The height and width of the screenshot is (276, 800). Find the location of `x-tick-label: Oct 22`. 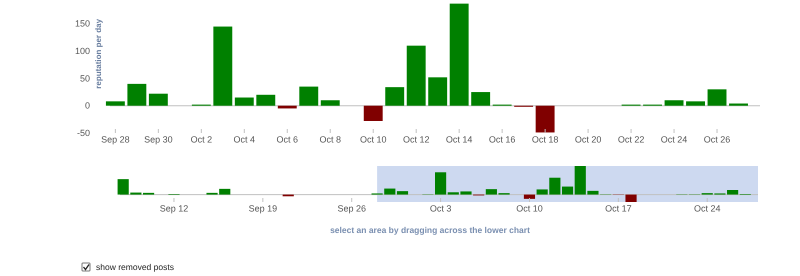

x-tick-label: Oct 22 is located at coordinates (631, 139).